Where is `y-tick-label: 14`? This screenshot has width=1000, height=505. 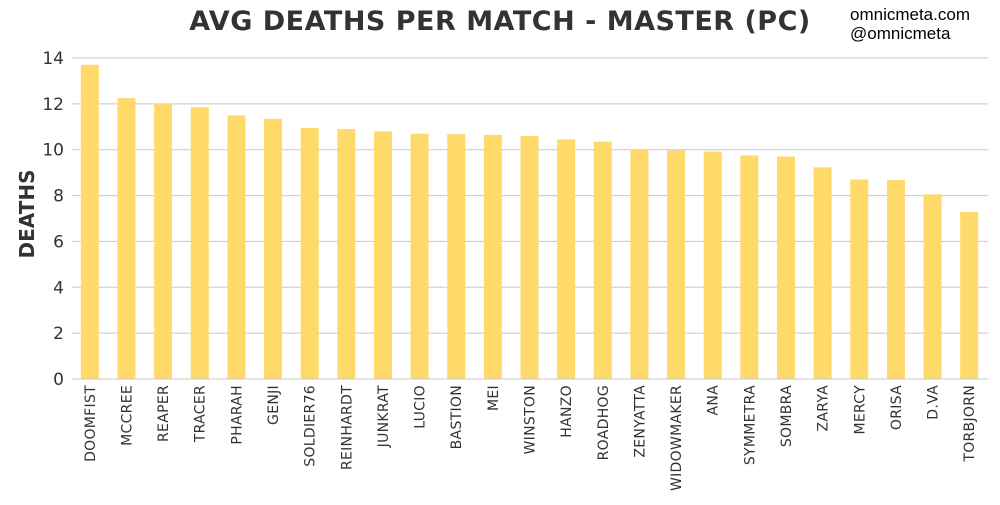
y-tick-label: 14 is located at coordinates (53, 59).